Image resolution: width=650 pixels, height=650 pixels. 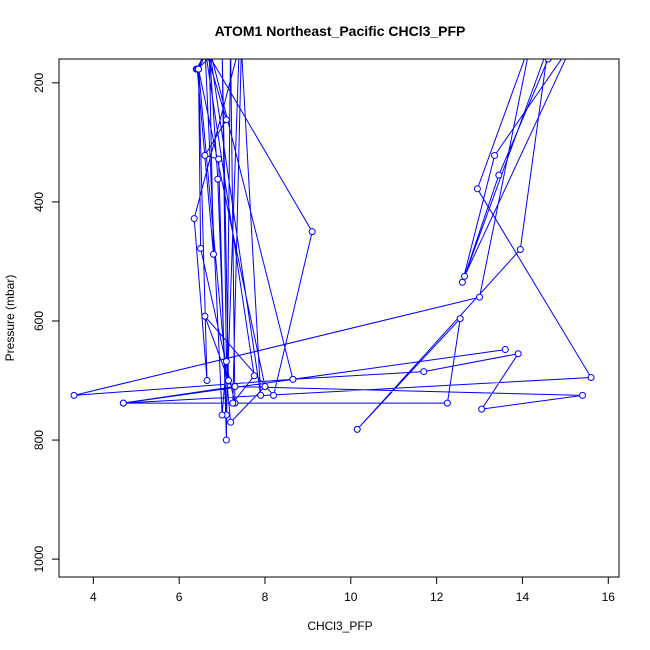 What do you see at coordinates (39, 321) in the screenshot?
I see `y-tick-label: 600` at bounding box center [39, 321].